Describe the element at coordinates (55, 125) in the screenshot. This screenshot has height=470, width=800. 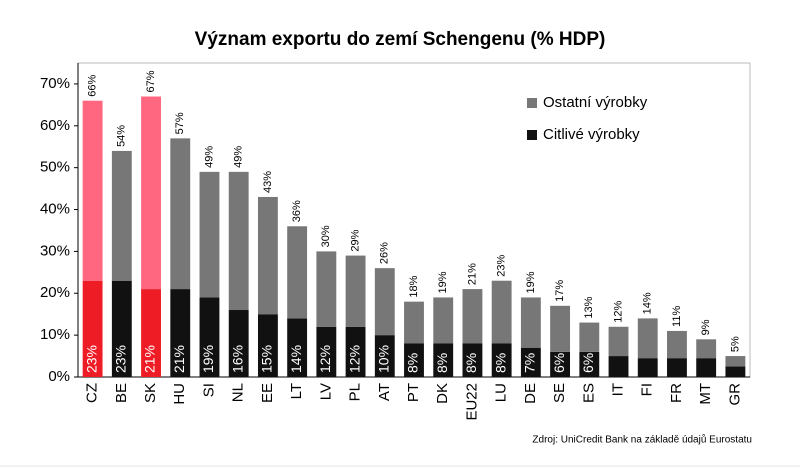
I see `y-tick-label: 60%` at that location.